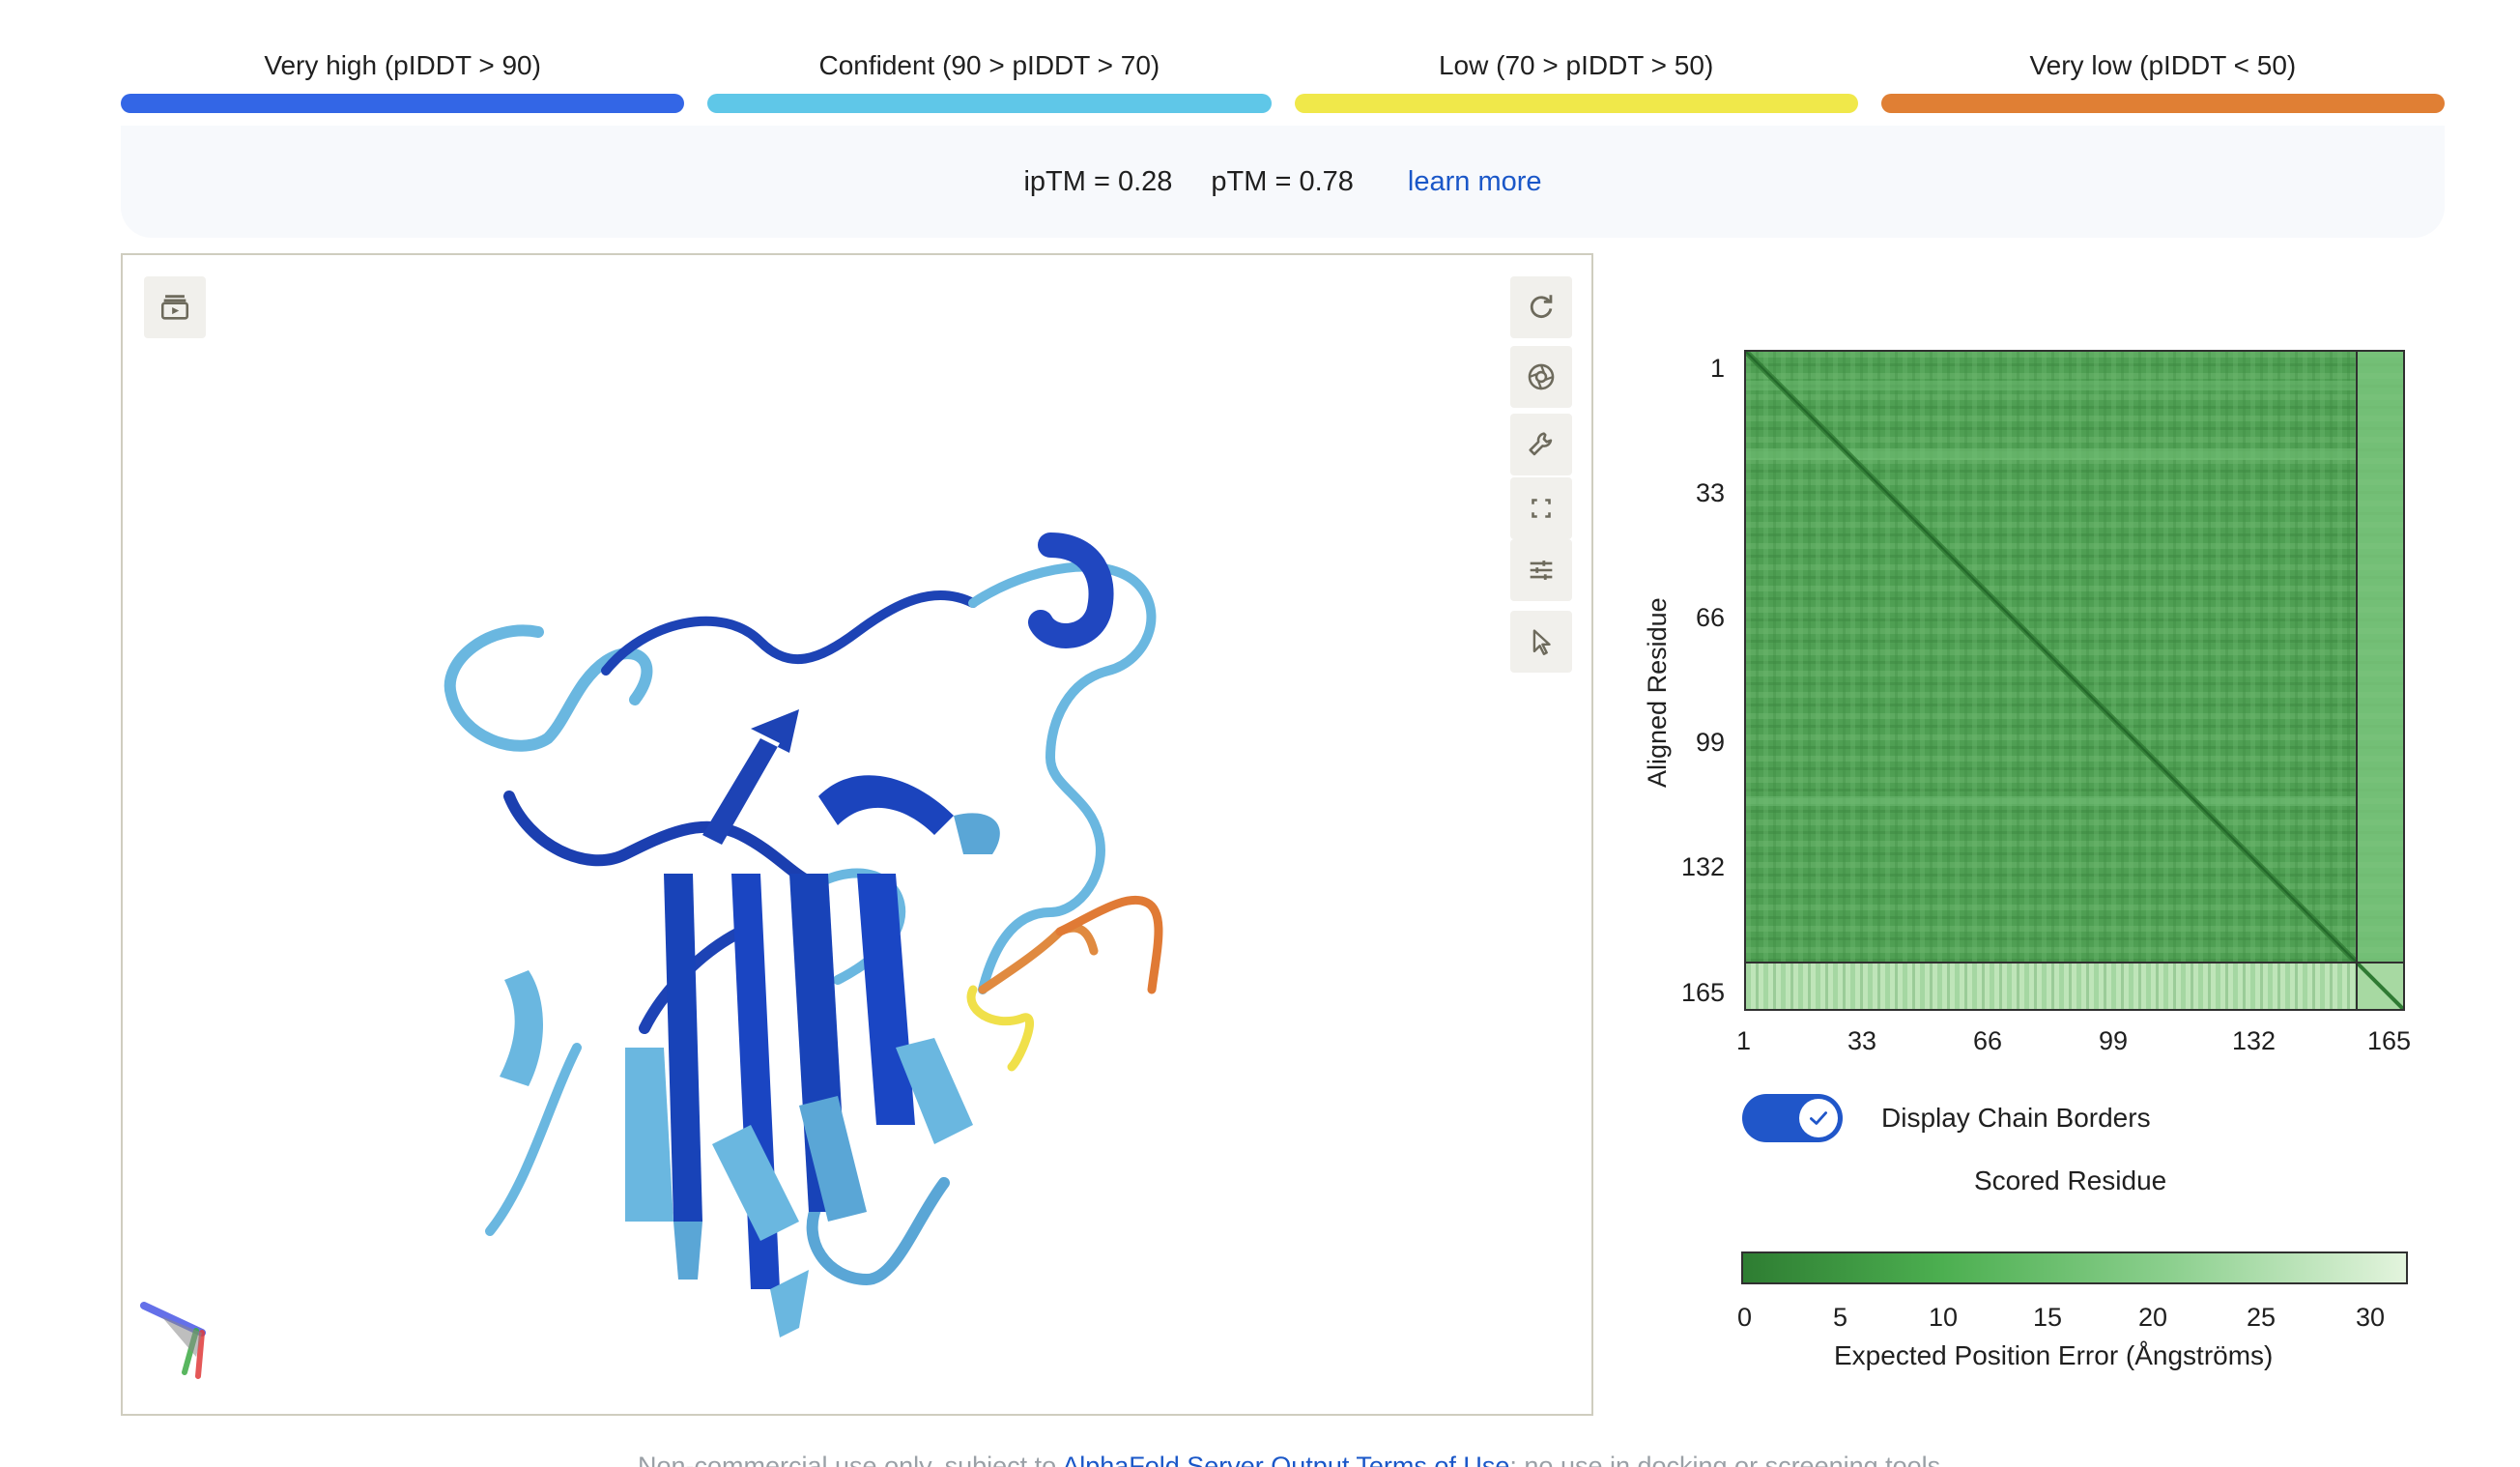  I want to click on low-confidence-tail, so click(1000, 1028).